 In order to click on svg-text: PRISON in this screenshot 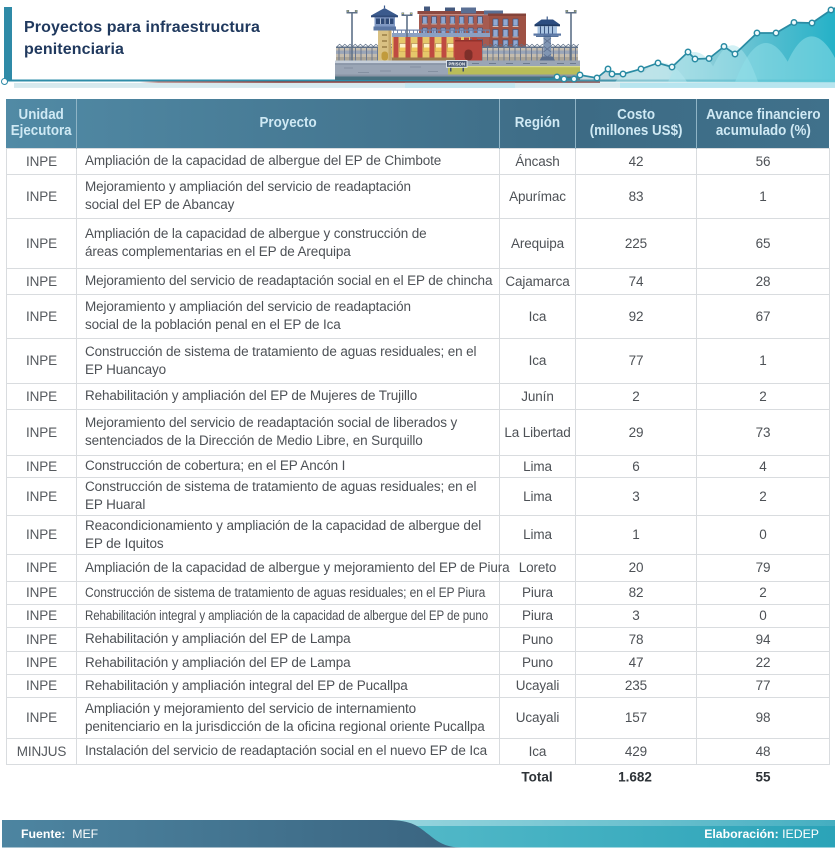, I will do `click(456, 64)`.